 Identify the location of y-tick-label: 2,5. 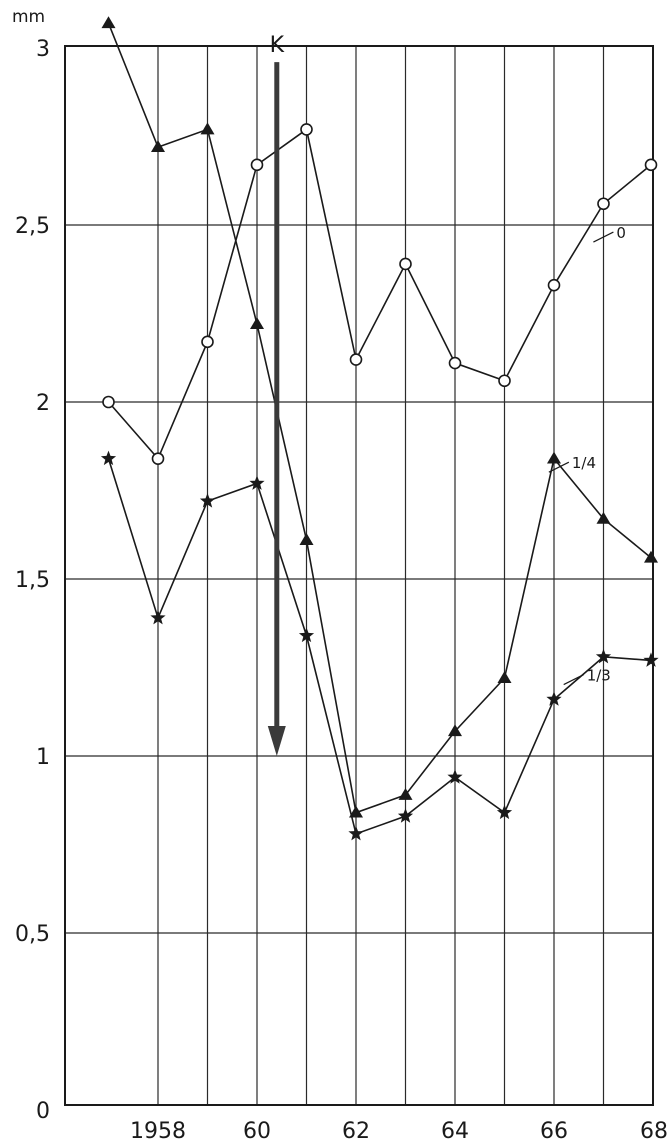
(32, 226).